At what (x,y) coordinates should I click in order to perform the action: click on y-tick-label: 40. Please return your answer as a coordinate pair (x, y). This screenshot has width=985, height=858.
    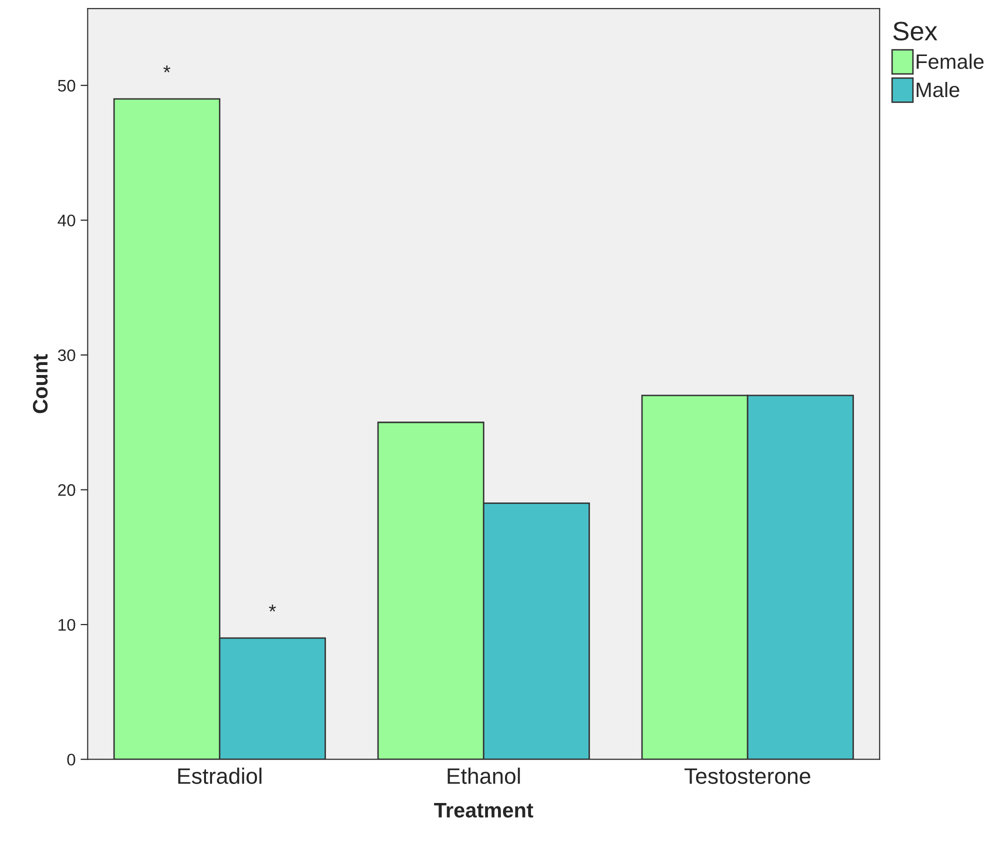
    Looking at the image, I should click on (67, 220).